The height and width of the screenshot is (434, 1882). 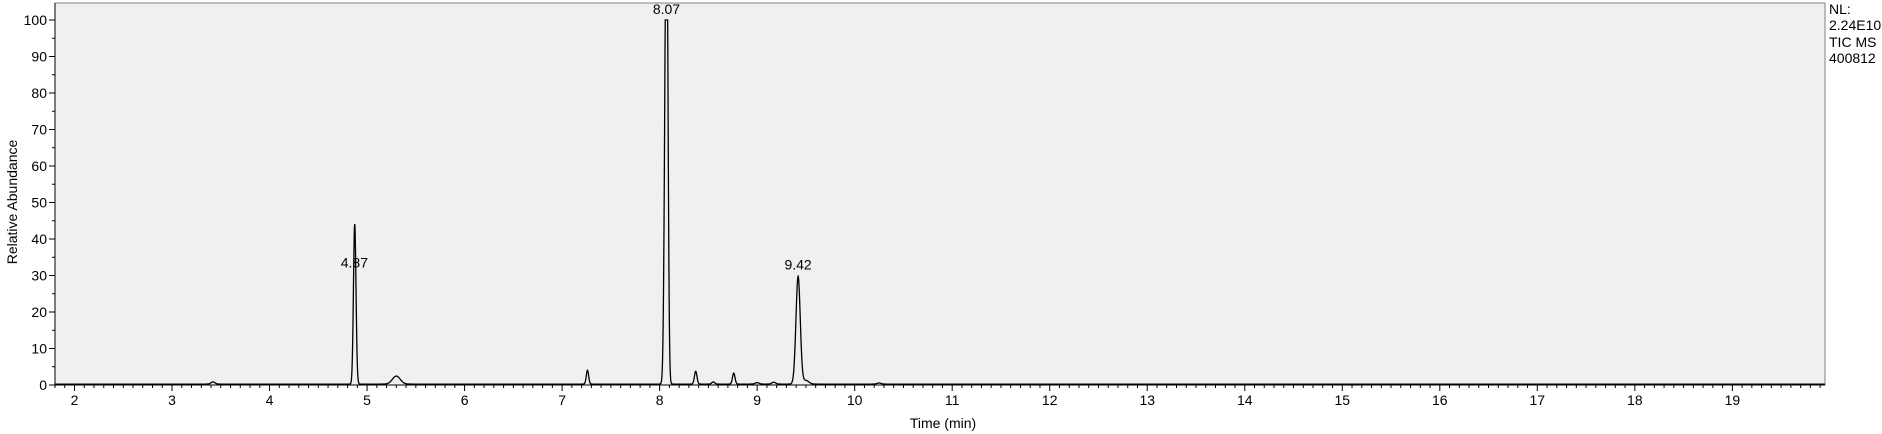 I want to click on peak-label: 8.07, so click(x=666, y=9).